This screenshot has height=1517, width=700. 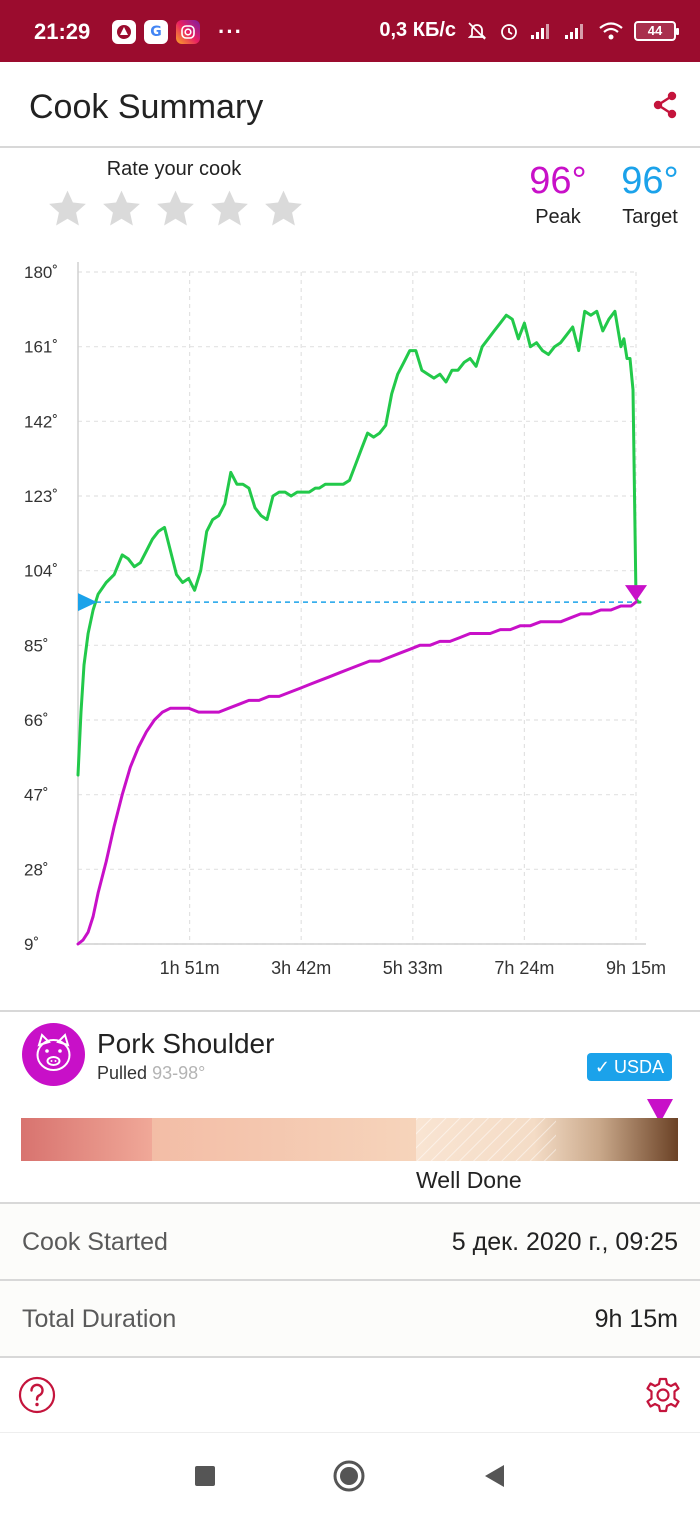 I want to click on total-duration-value: 9h 15m, so click(x=636, y=1319).